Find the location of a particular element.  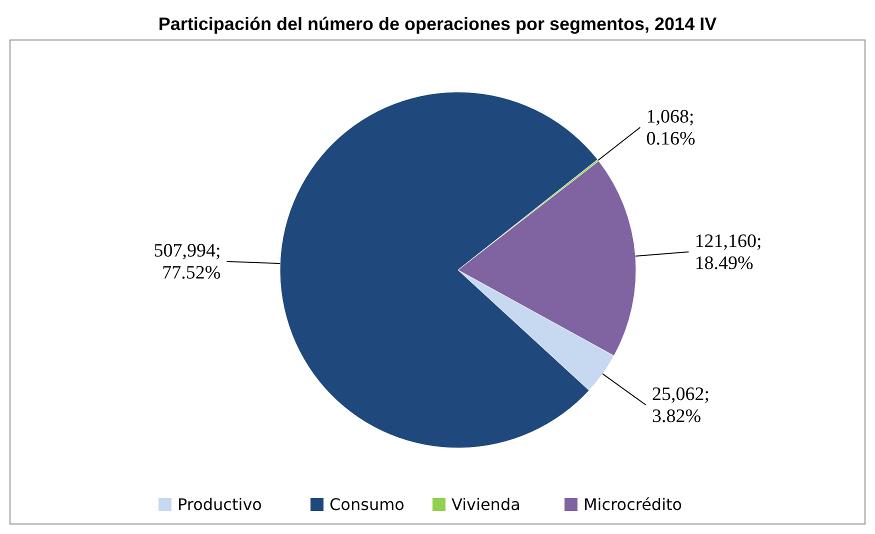

legend-label: Consumo is located at coordinates (367, 504).